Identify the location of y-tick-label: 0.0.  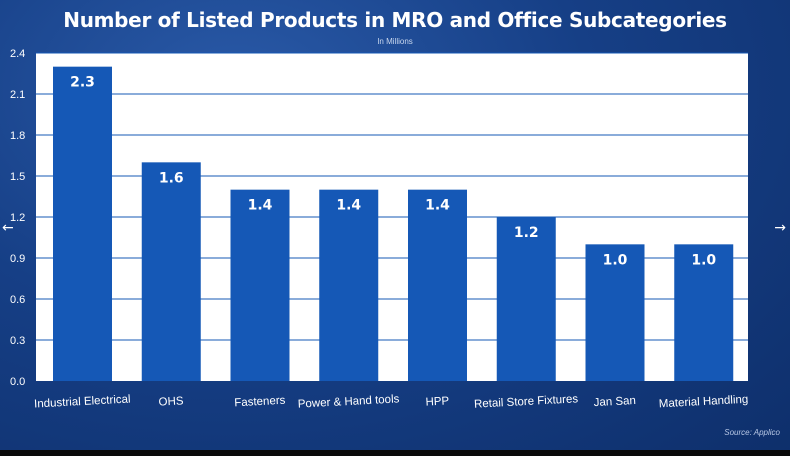
(17, 382).